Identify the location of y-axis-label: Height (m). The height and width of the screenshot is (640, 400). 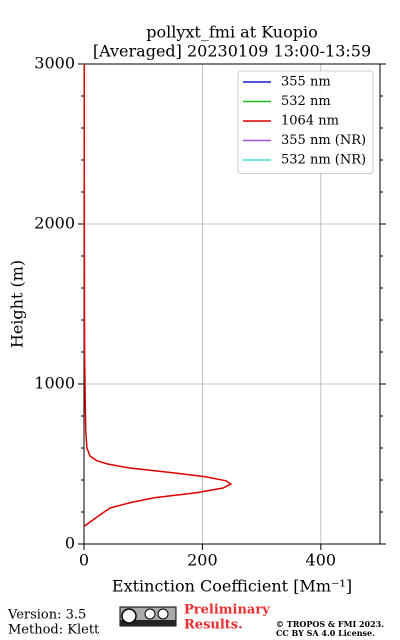
(17, 304).